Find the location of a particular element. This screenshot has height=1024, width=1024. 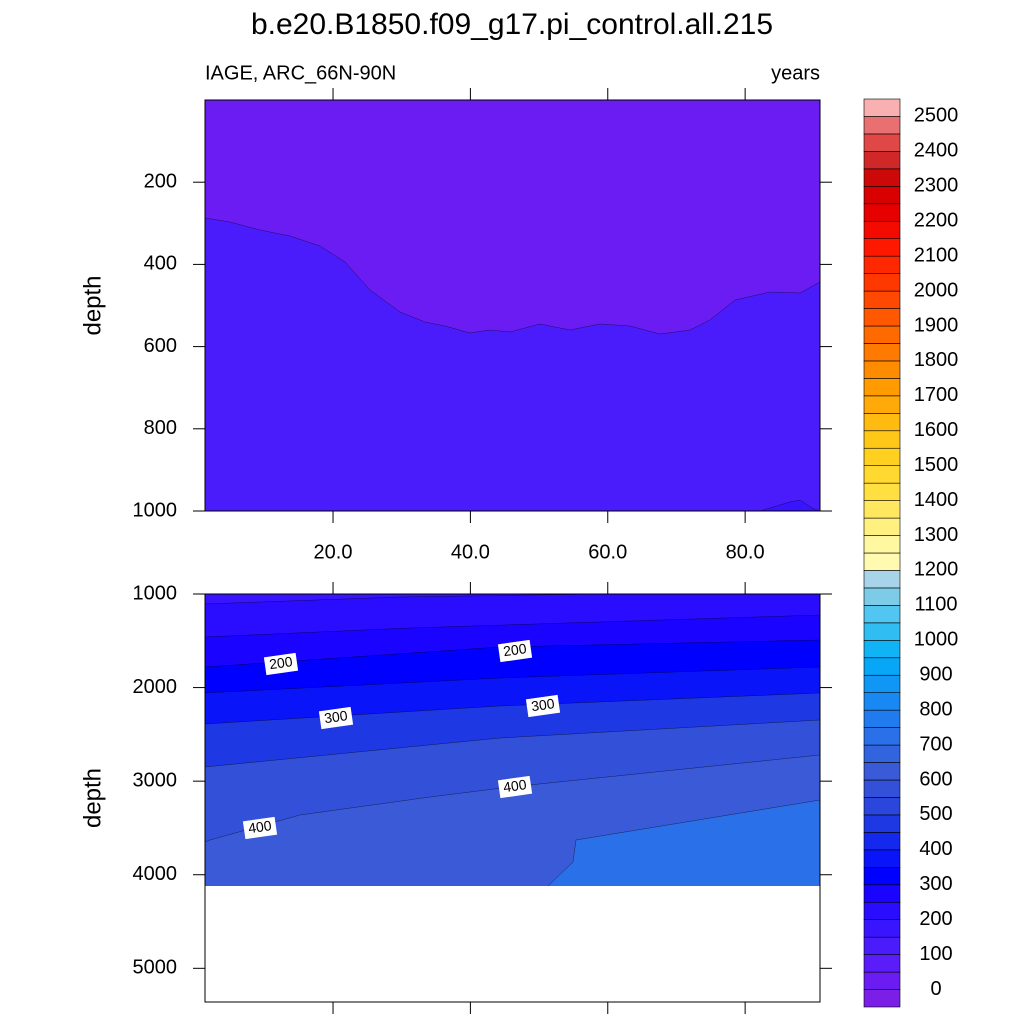

colorbar-label: 2200 is located at coordinates (936, 221).